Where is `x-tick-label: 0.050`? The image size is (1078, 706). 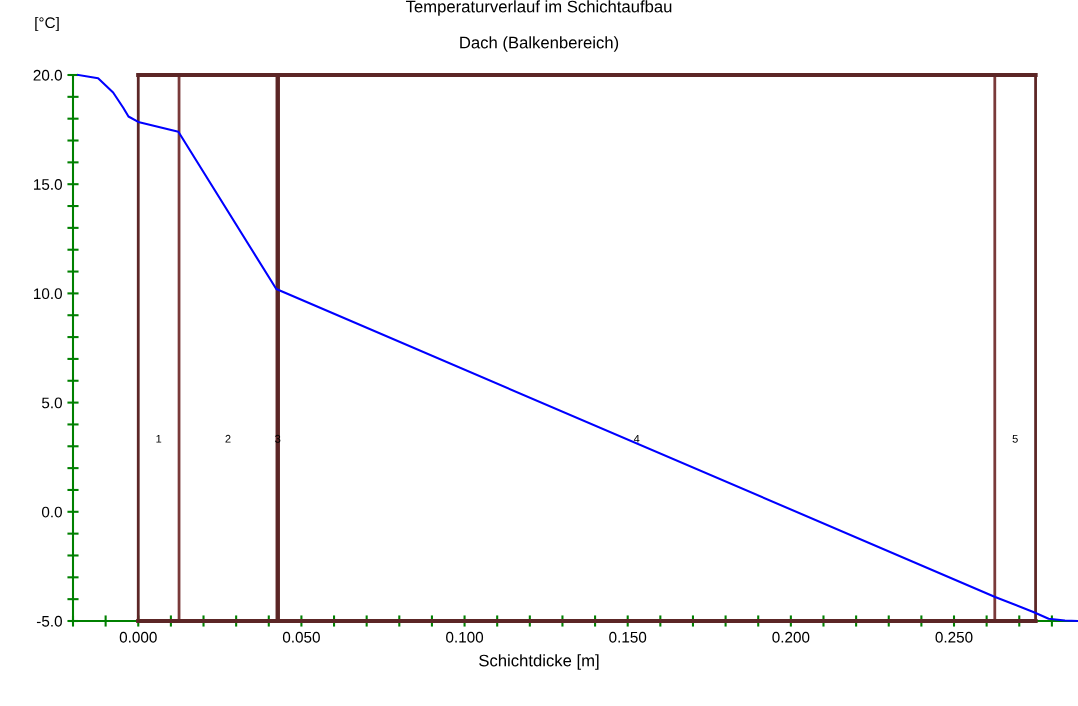 x-tick-label: 0.050 is located at coordinates (301, 637).